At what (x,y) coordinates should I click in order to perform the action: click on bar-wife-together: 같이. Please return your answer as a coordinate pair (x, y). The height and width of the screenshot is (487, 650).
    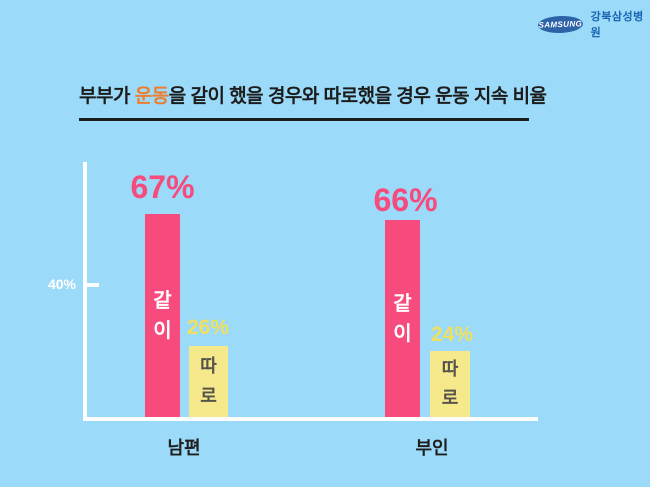
    Looking at the image, I should click on (402, 318).